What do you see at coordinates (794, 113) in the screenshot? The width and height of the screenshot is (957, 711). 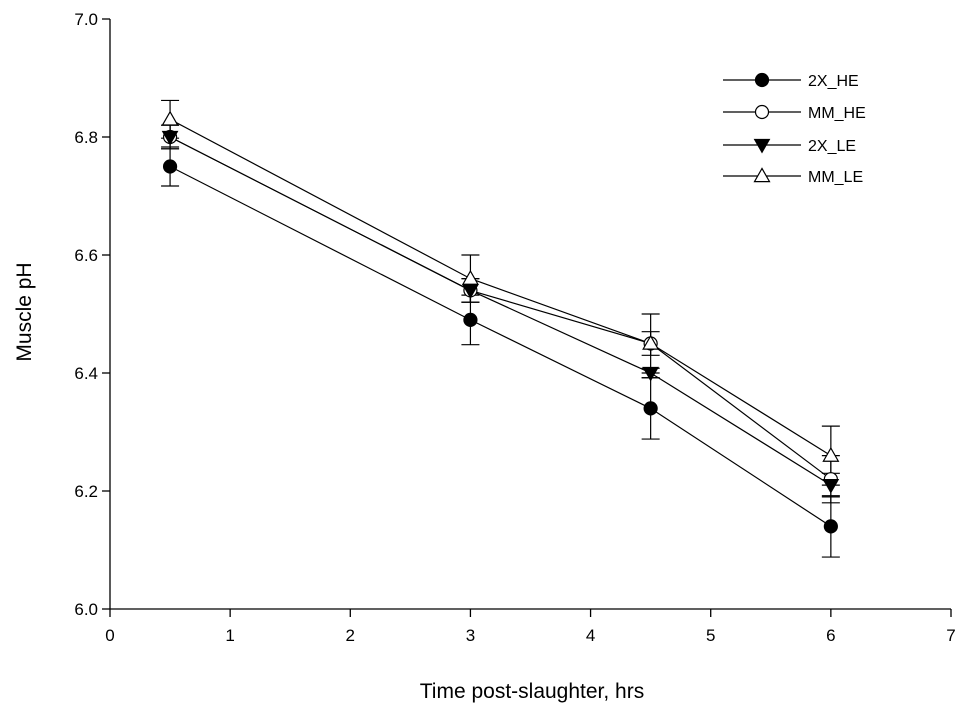 I see `legend-entry: MM_HE` at bounding box center [794, 113].